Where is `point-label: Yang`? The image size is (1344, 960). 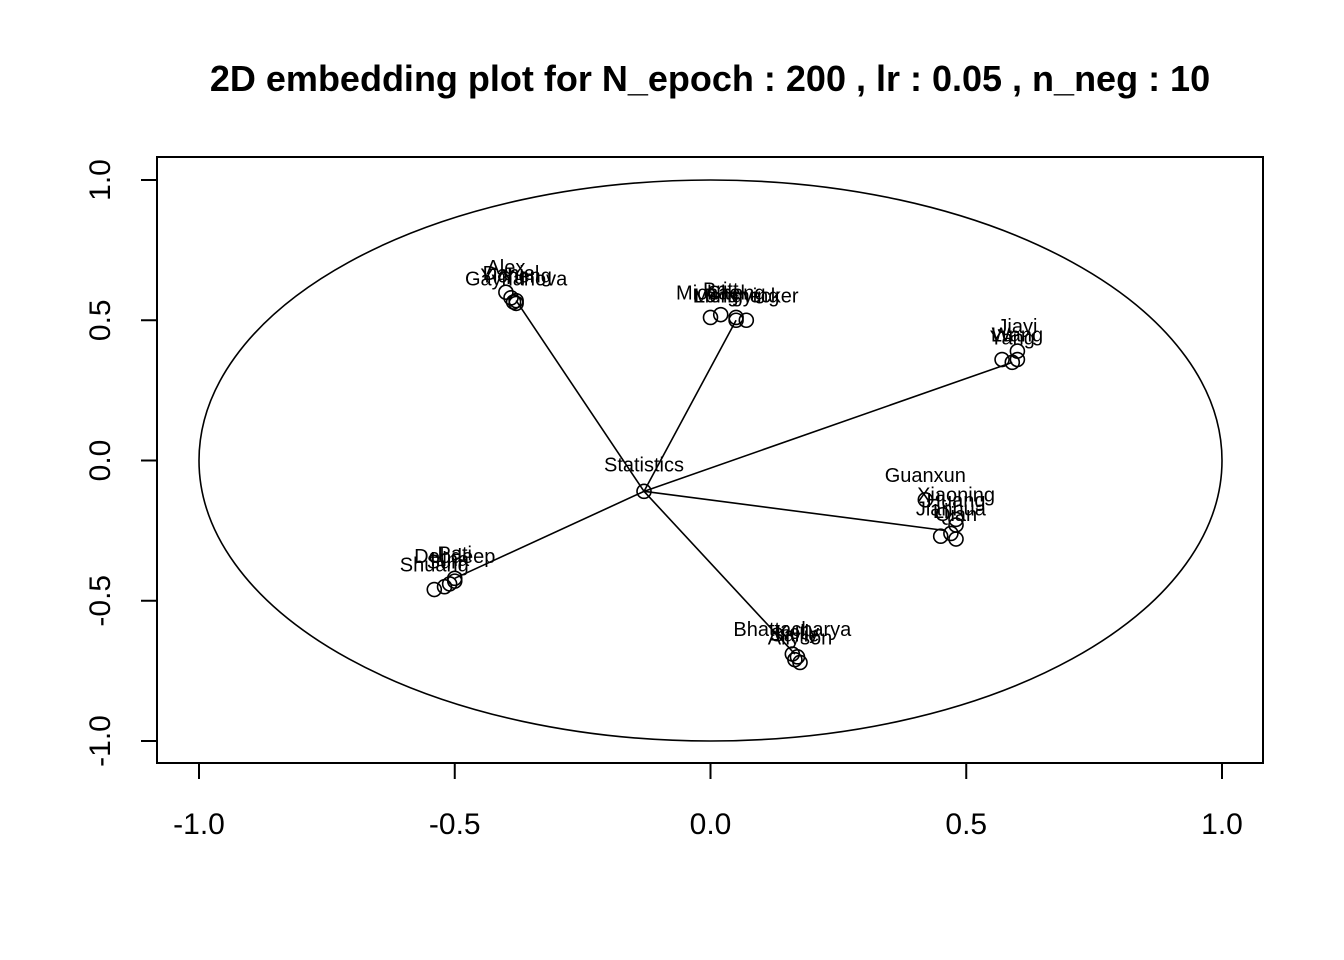 point-label: Yang is located at coordinates (1012, 338).